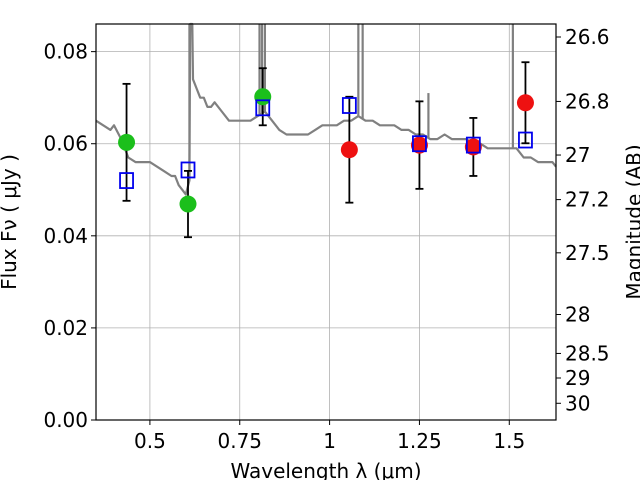  I want to click on x-axis-ticks: 0.5 0.75 1 1.25 1.5, so click(329, 436).